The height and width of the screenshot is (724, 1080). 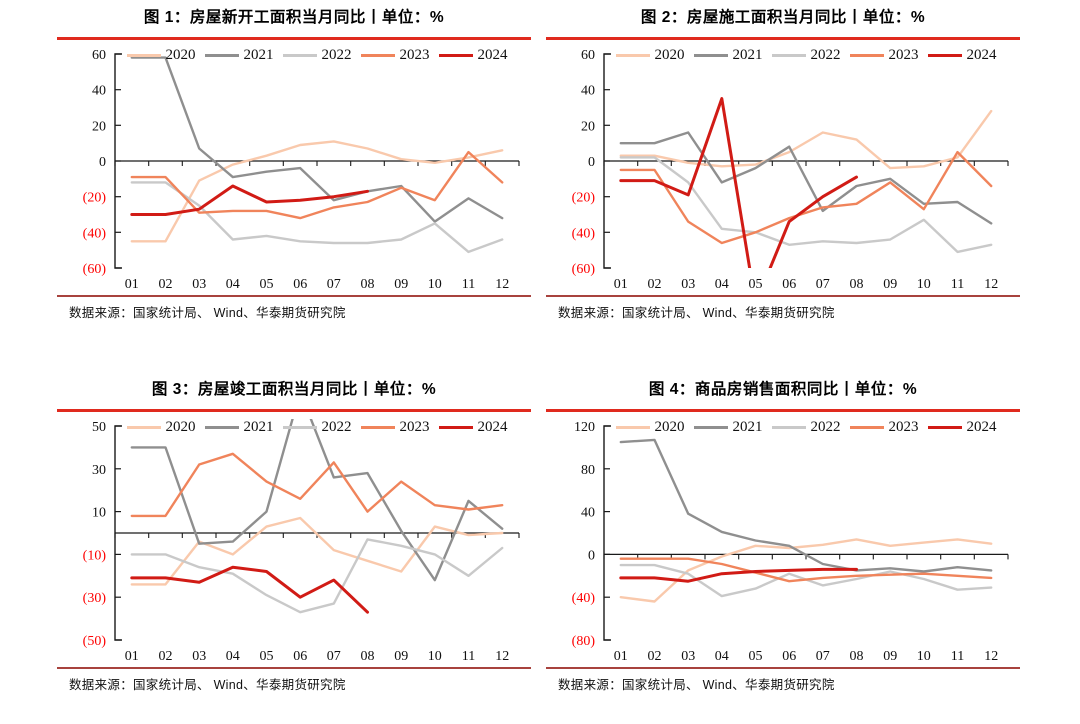 I want to click on chart-title: 图 2：房屋施工面积当月同比丨单位：%, so click(x=783, y=17).